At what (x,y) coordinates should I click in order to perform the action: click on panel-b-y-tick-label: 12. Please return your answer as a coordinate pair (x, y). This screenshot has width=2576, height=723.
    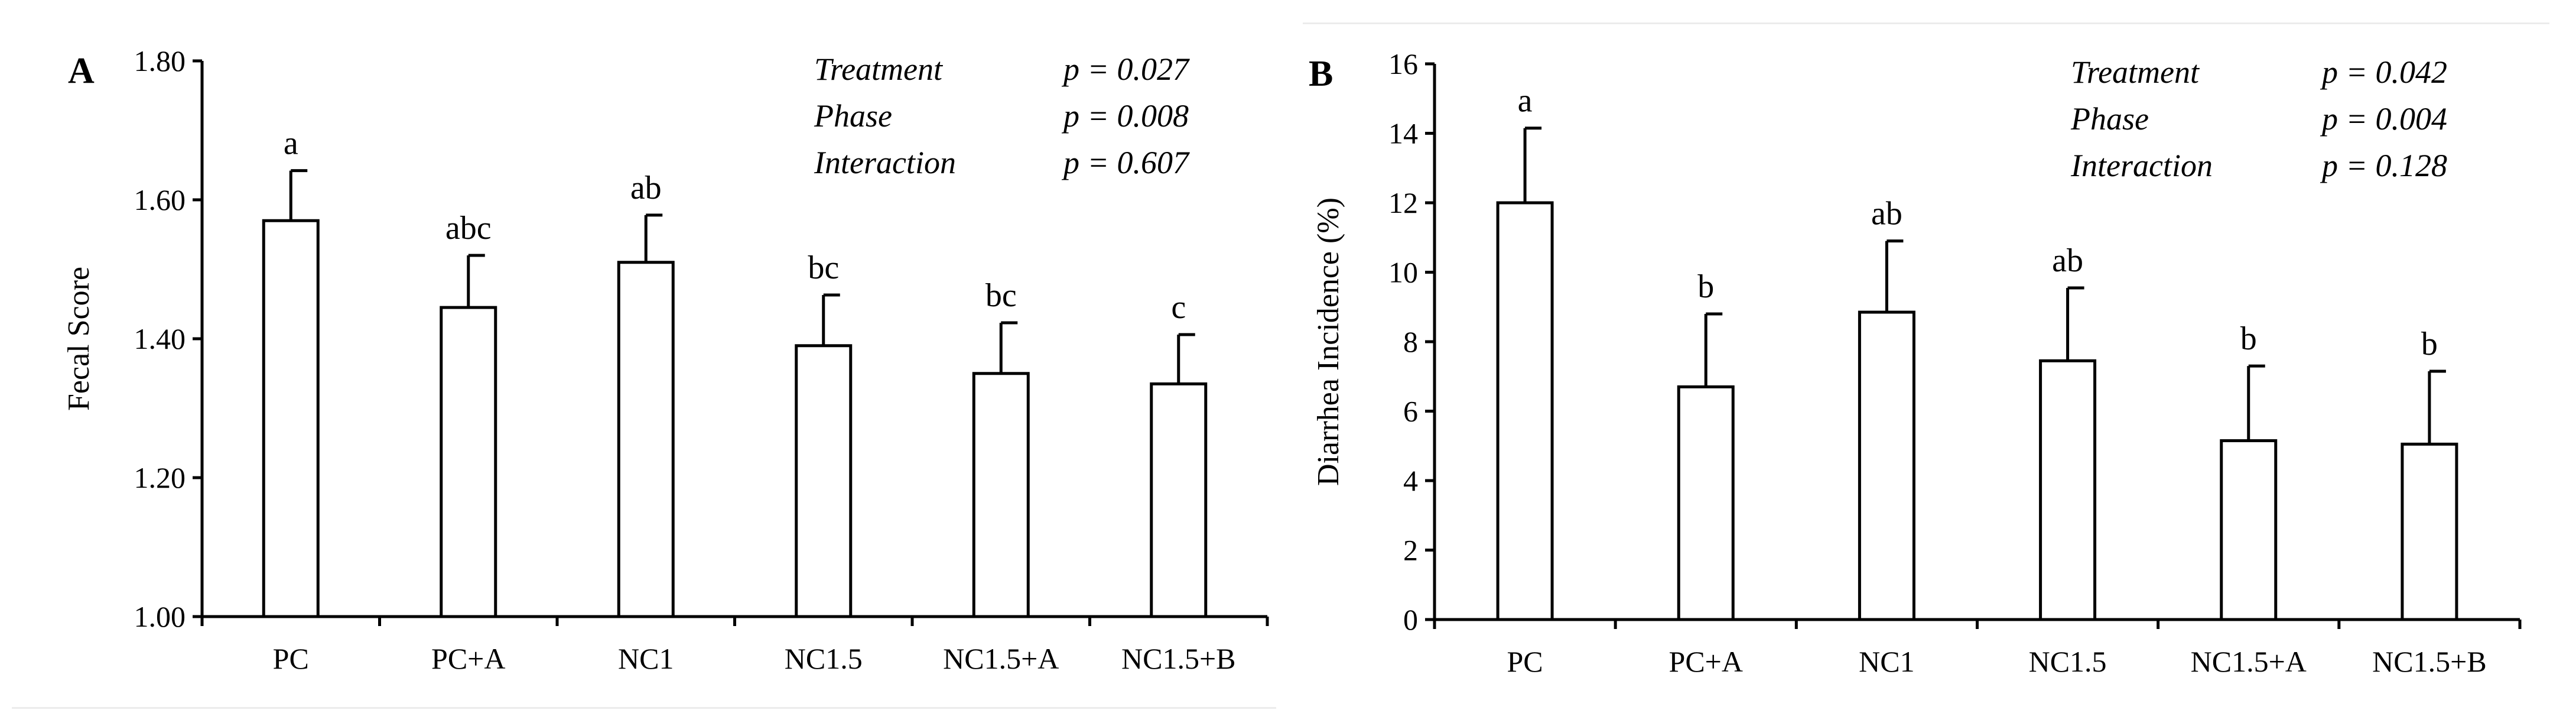
    Looking at the image, I should click on (1403, 202).